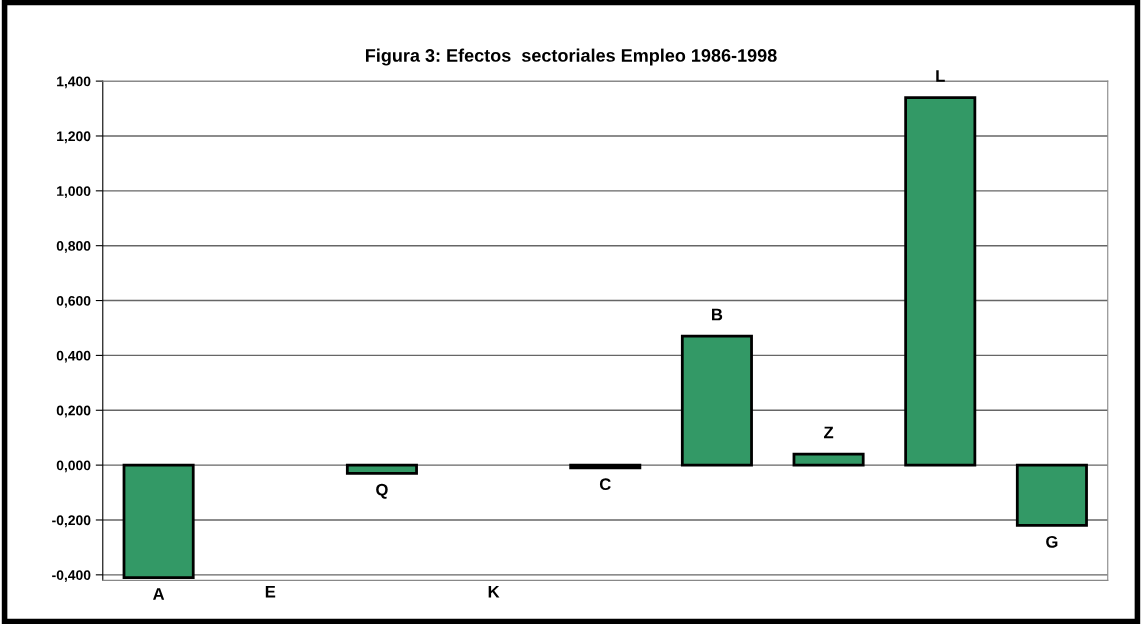  Describe the element at coordinates (71, 576) in the screenshot. I see `y-tick-label: -0,400` at that location.